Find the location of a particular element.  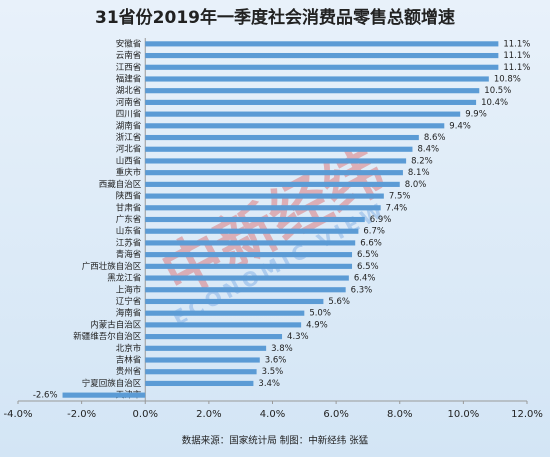

y-tick-label: 山东省 is located at coordinates (129, 231).